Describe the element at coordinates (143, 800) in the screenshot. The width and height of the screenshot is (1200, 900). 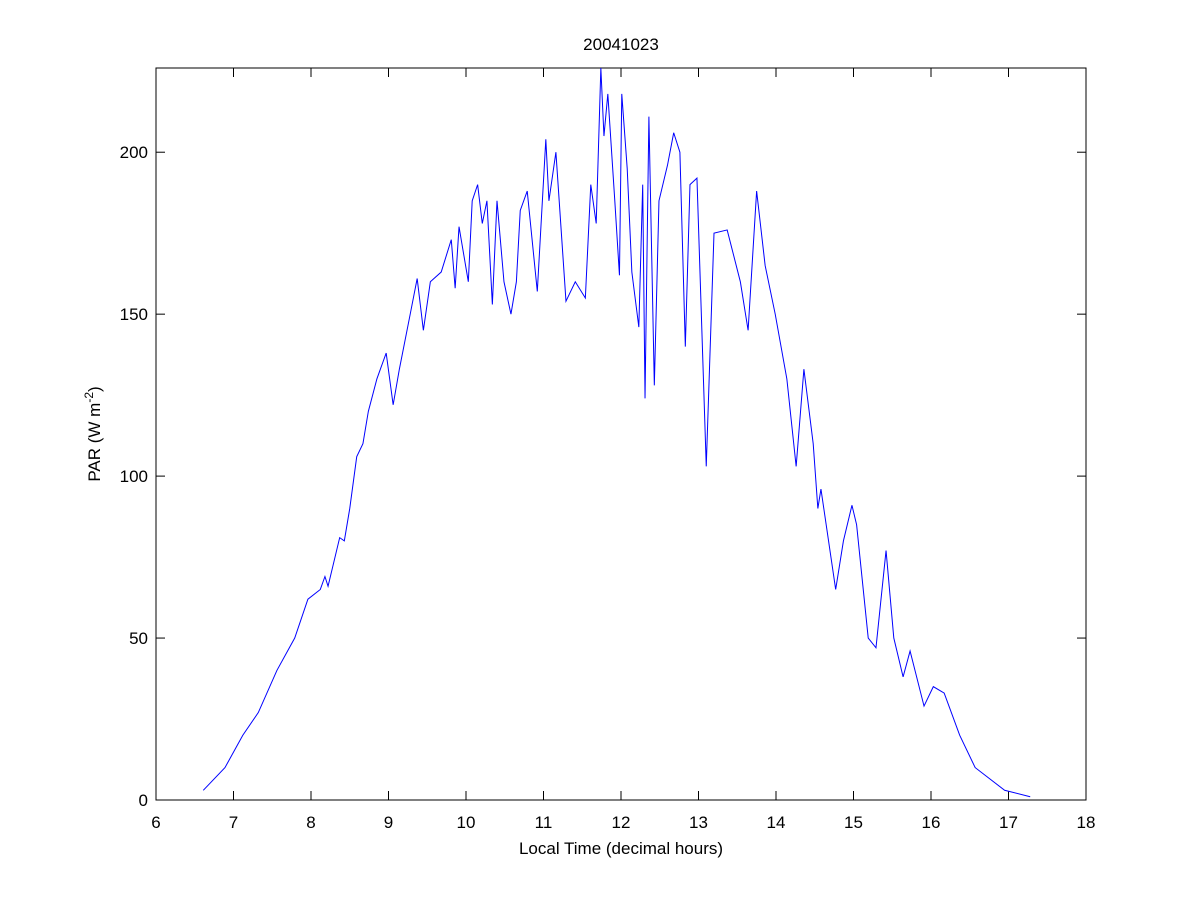
I see `y-tick-label: 0` at that location.